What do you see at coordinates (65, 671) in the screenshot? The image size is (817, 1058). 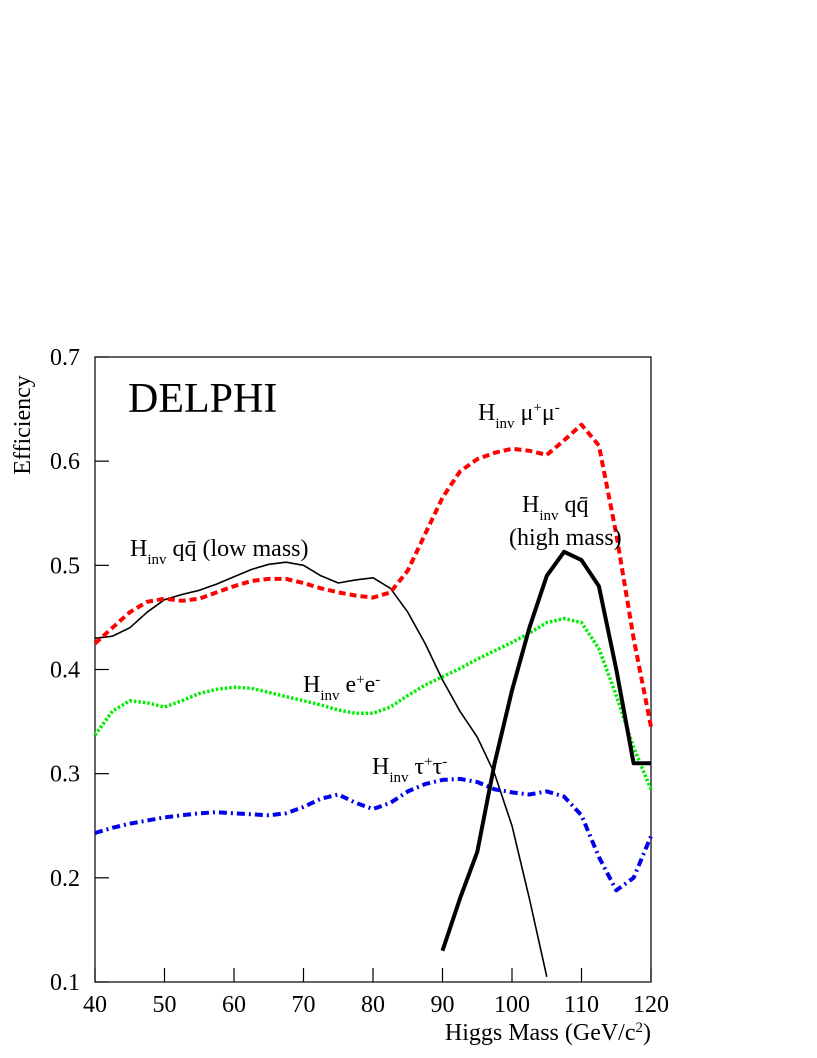 I see `y-tick-label: 0.4` at bounding box center [65, 671].